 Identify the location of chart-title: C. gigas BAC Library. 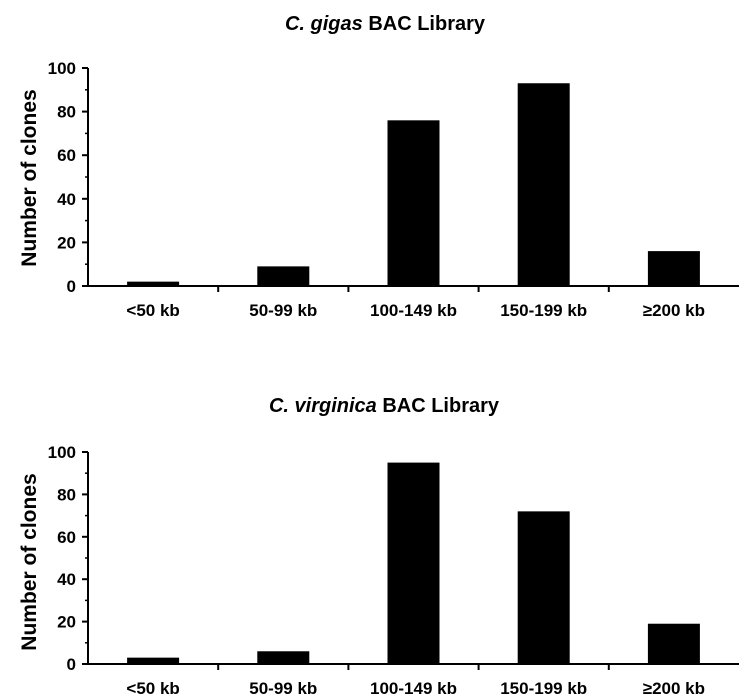
(385, 24).